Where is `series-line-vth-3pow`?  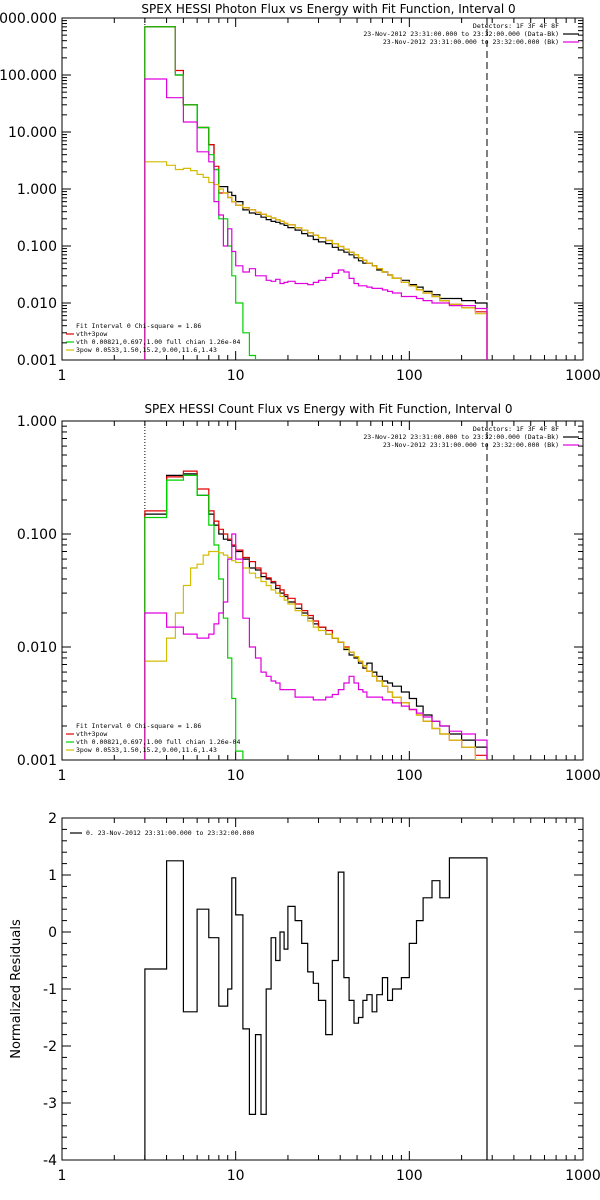 series-line-vth-3pow is located at coordinates (316, 615).